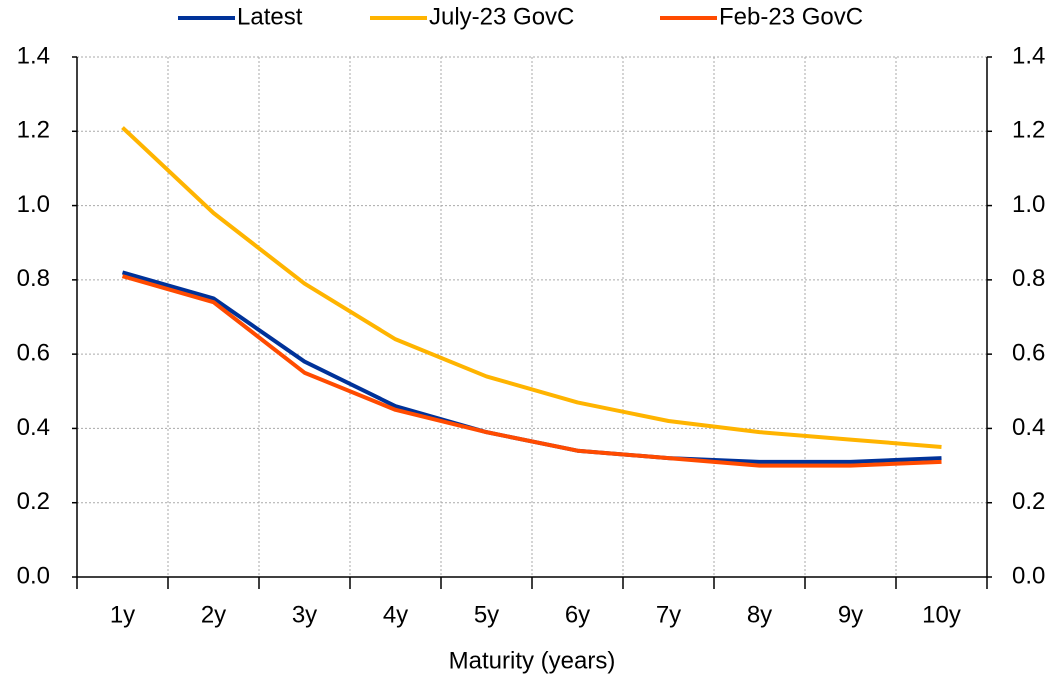 The height and width of the screenshot is (681, 1060). Describe the element at coordinates (791, 16) in the screenshot. I see `legend-label: Feb-23 GovC` at that location.